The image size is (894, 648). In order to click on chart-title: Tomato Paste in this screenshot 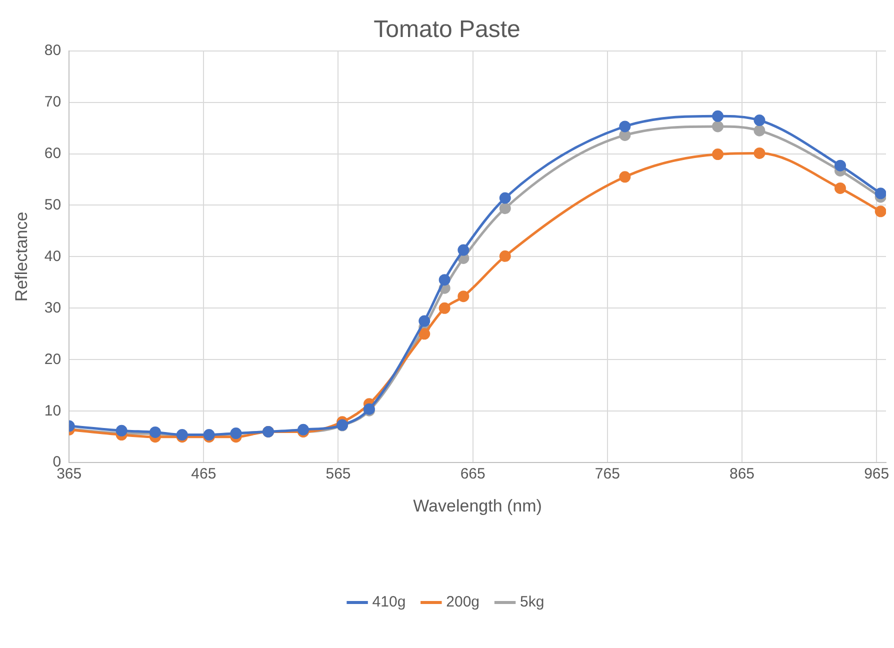, I will do `click(447, 30)`.